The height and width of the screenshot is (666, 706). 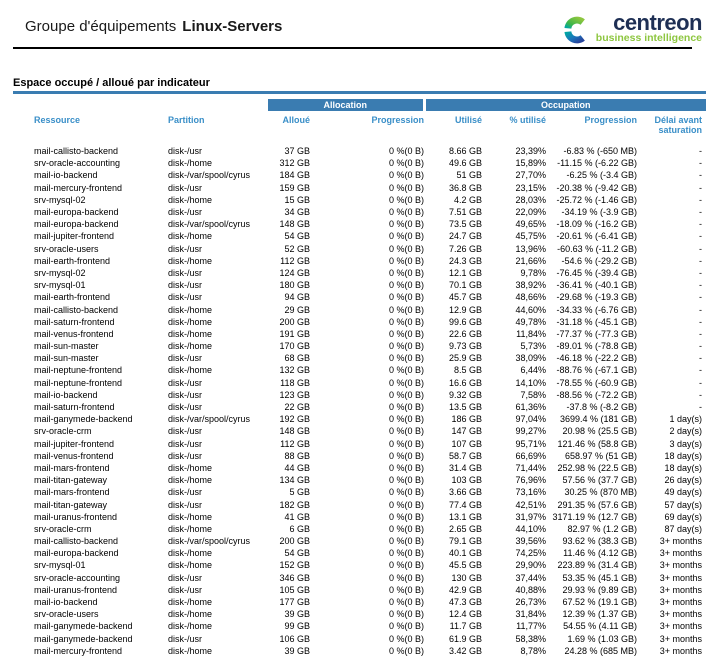 I want to click on cell-utilise: 147 GB, so click(x=467, y=431).